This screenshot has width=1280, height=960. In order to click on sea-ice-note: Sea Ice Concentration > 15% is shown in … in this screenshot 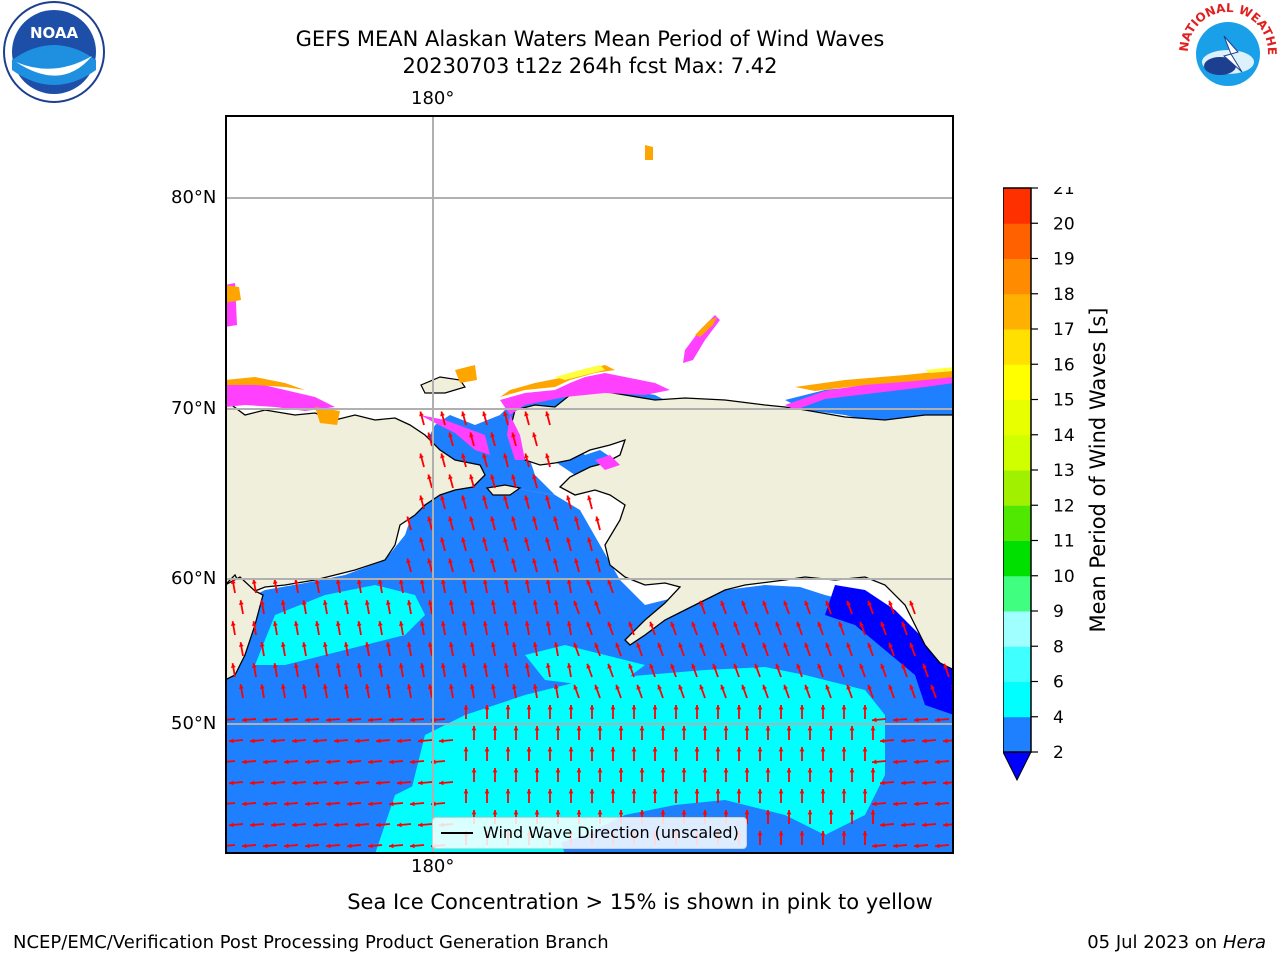, I will do `click(640, 902)`.